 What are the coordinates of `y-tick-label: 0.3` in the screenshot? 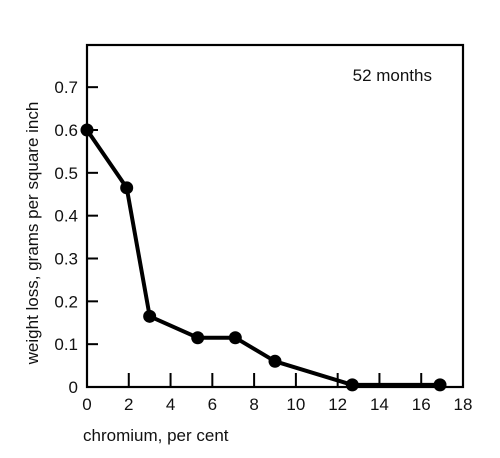 It's located at (66, 259).